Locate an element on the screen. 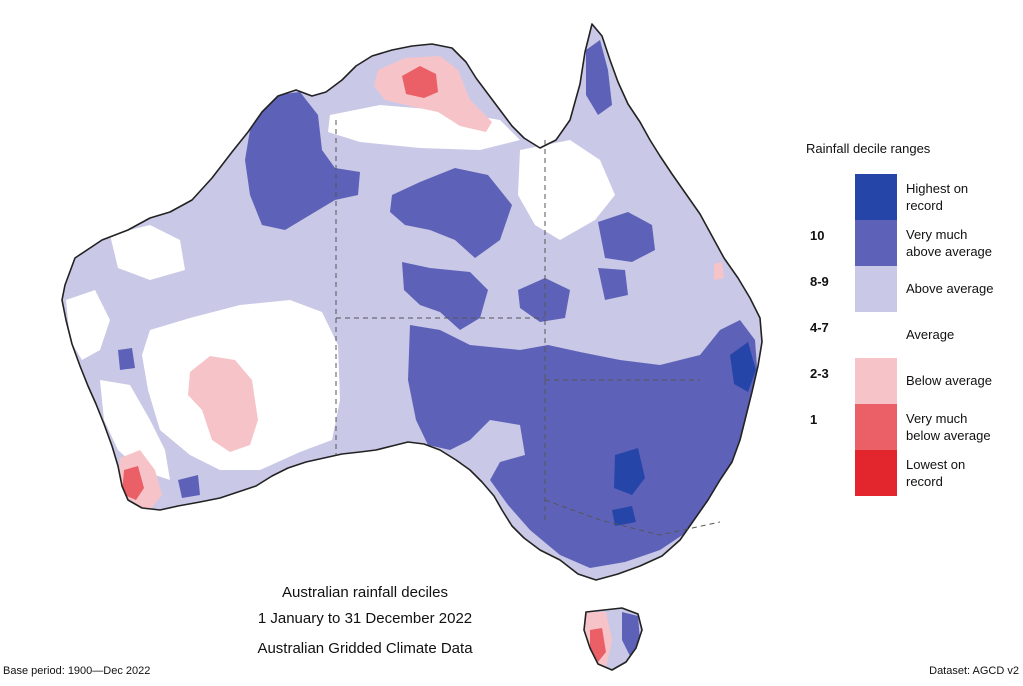  region-very-much-above-sw1 is located at coordinates (126, 359).